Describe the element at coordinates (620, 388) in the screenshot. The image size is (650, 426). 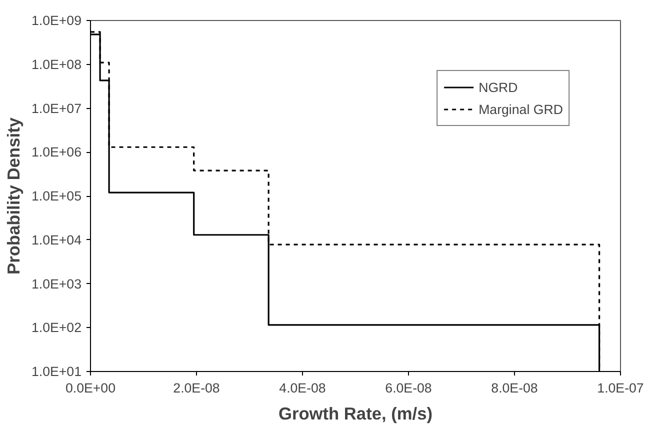
I see `x-tick-label: 1.0E-07` at that location.